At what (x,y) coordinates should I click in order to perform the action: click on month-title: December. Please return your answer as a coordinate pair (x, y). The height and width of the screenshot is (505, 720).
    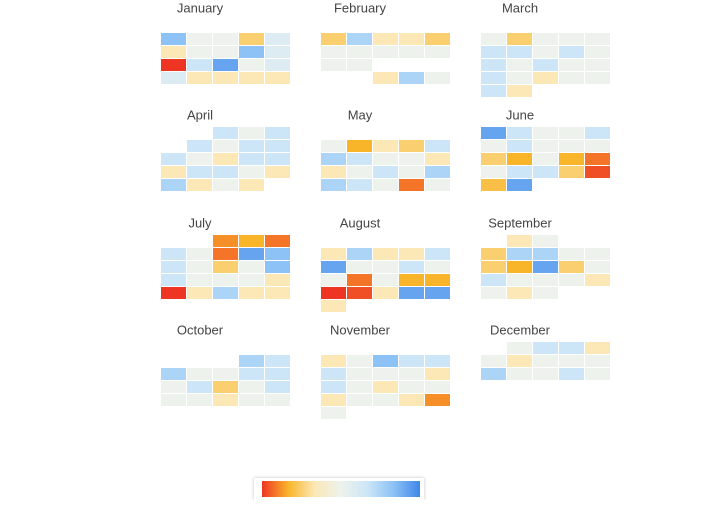
    Looking at the image, I should click on (520, 329).